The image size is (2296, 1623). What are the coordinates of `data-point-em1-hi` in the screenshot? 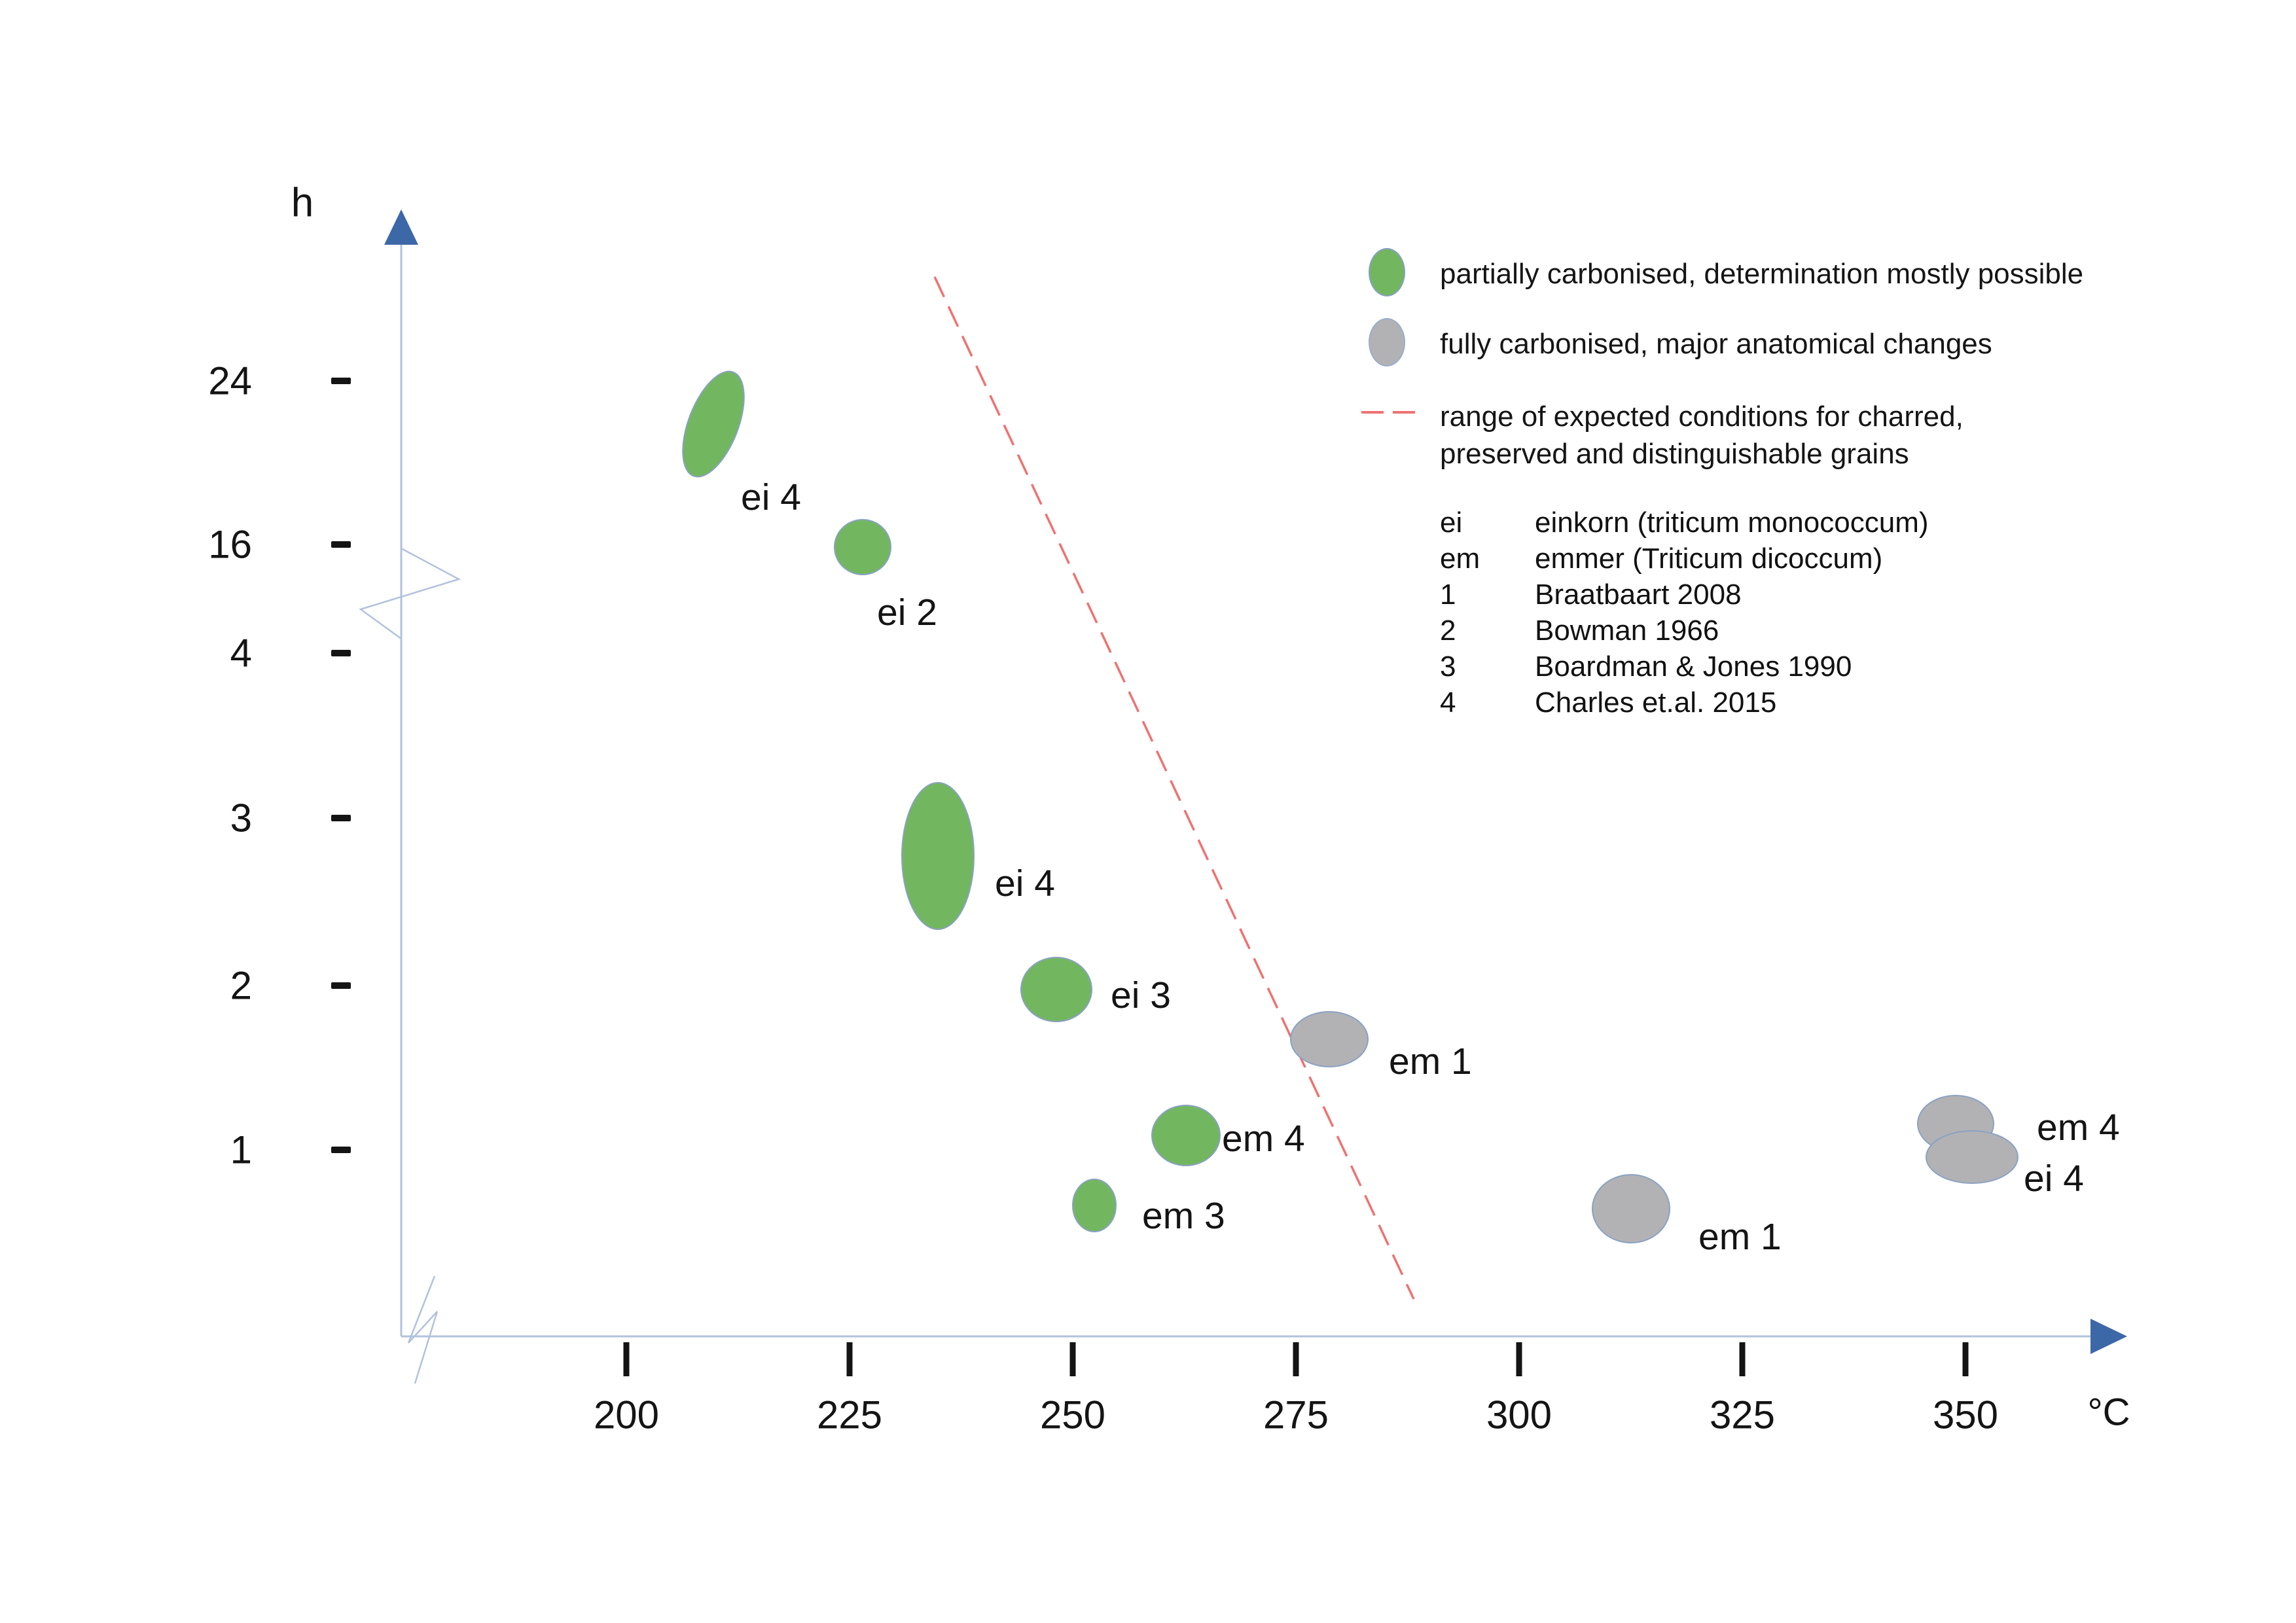 It's located at (1329, 1039).